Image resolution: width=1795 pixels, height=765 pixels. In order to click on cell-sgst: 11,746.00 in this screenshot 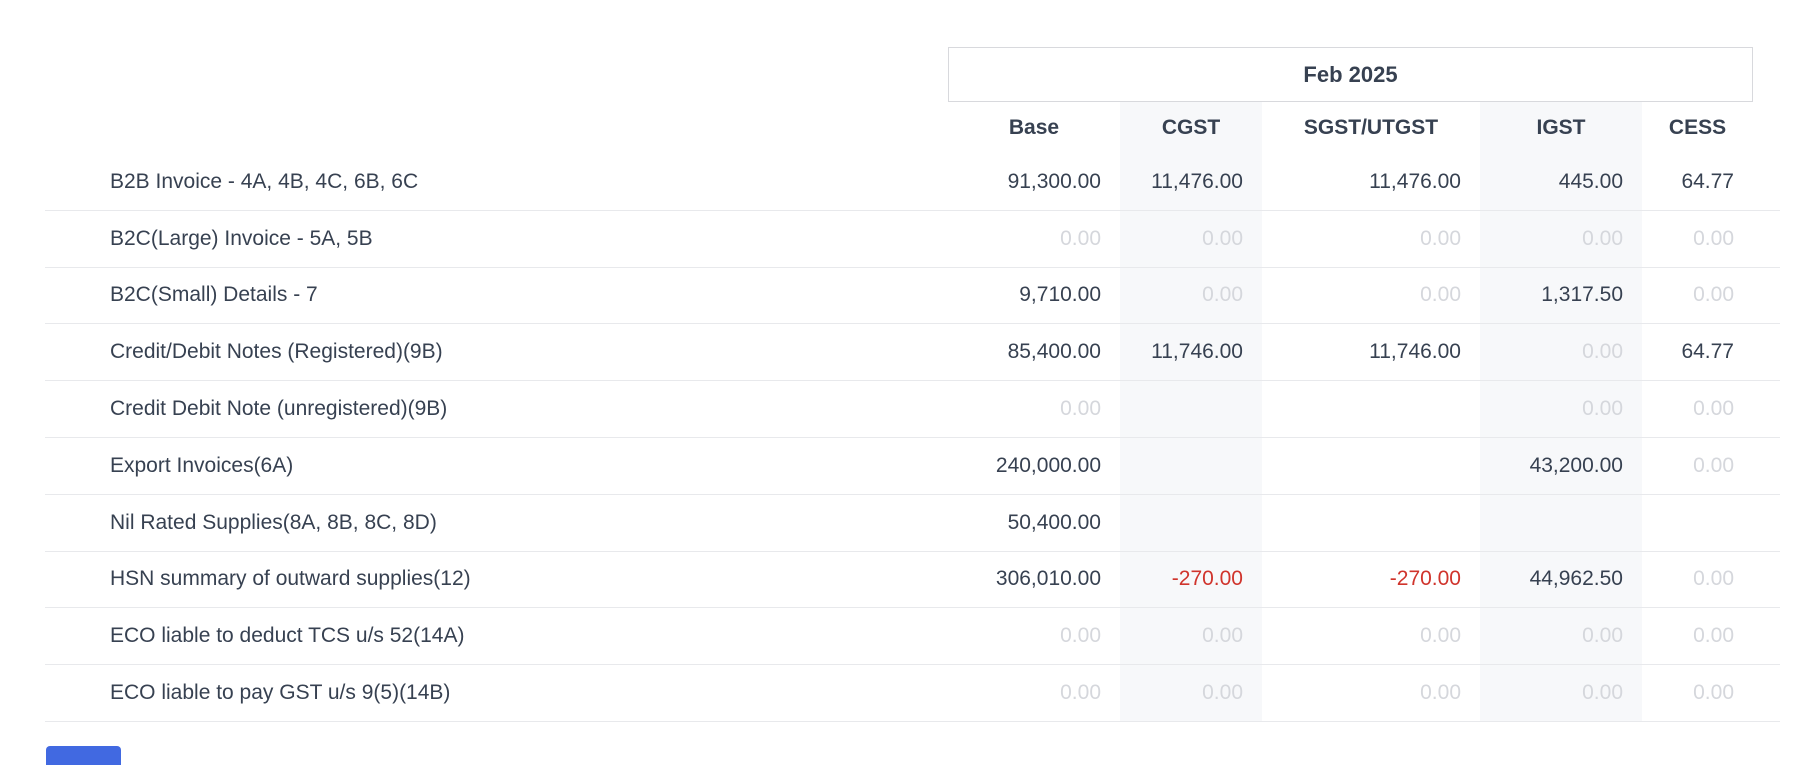, I will do `click(1415, 352)`.